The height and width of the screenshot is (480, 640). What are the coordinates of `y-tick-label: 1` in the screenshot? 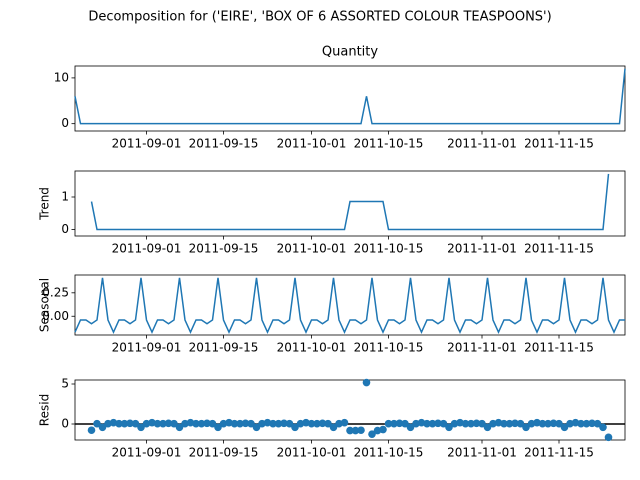 It's located at (65, 197).